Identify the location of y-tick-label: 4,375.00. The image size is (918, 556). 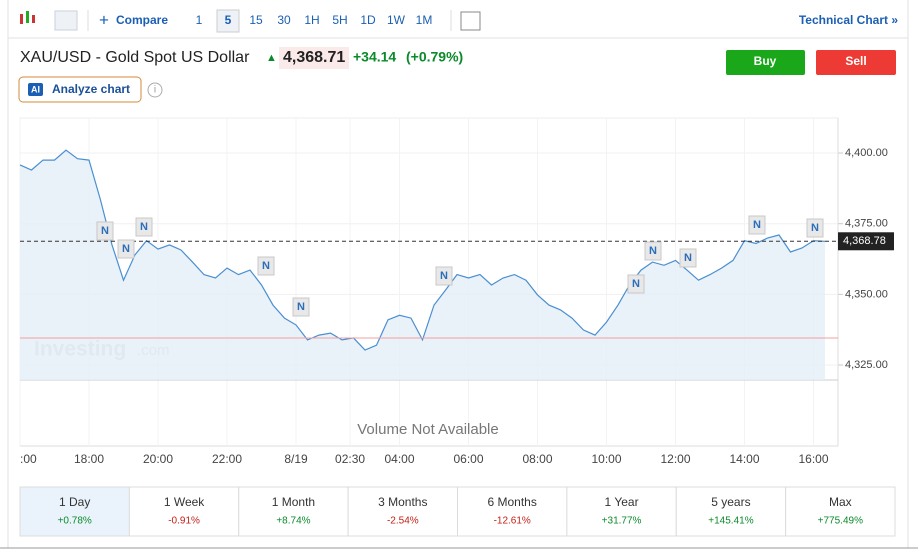
(866, 224).